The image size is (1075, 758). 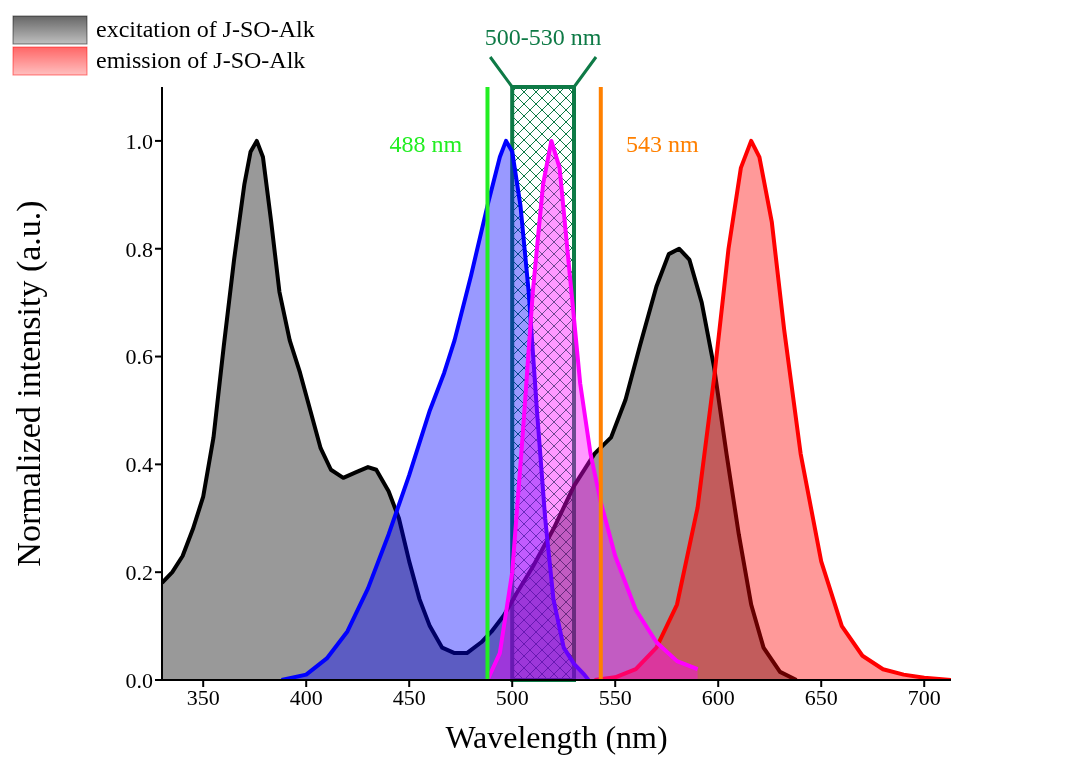 I want to click on x-tick-label: 600, so click(x=718, y=697).